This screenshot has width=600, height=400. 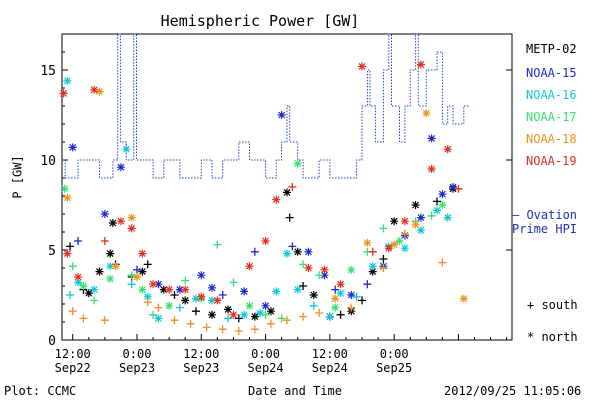 I want to click on chart-title: Hemispheric Power [GW], so click(x=260, y=21).